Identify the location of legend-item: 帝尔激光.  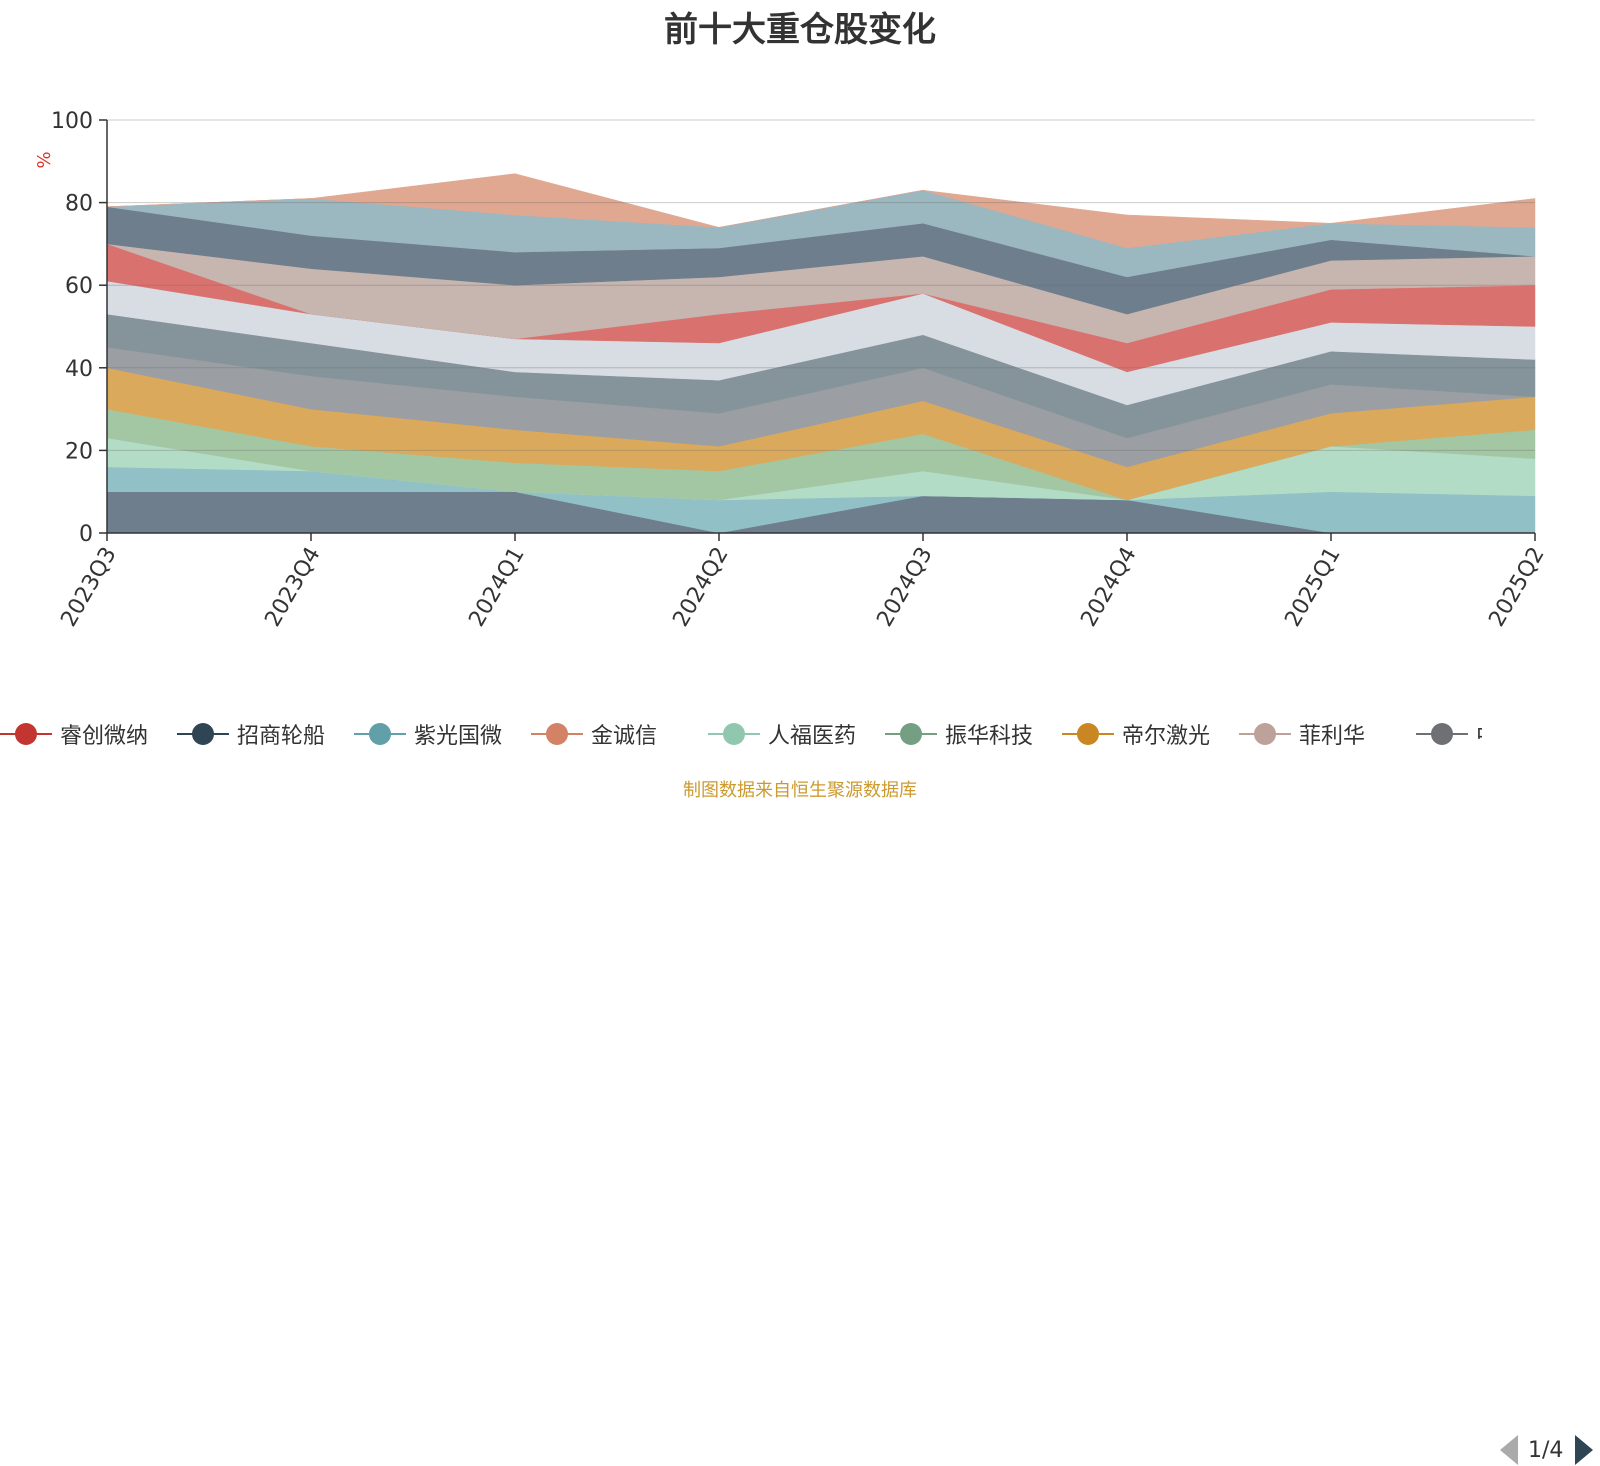
(1136, 734).